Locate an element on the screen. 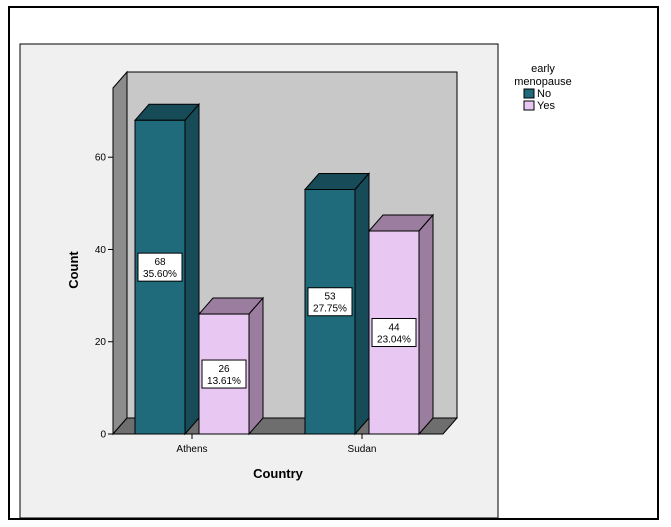 This screenshot has height=527, width=671. legend-title-line-1: early is located at coordinates (543, 69).